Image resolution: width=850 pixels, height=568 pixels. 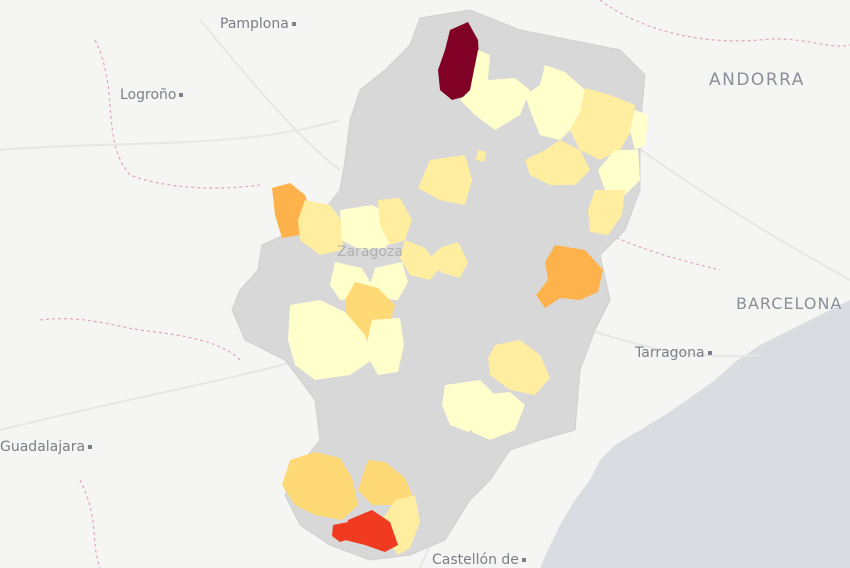 I want to click on label-pamplona: Pamplona, so click(x=258, y=24).